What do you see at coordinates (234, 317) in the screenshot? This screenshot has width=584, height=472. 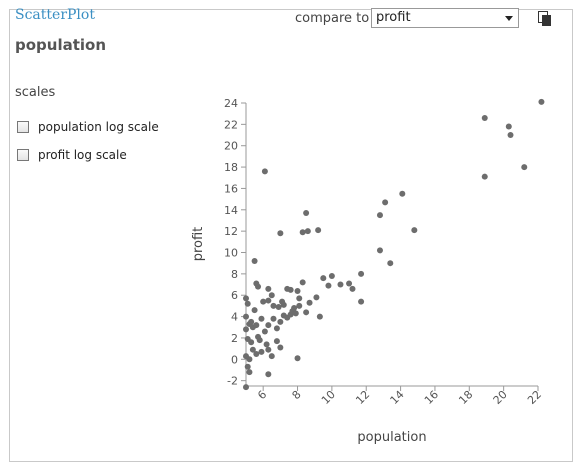 I see `y-tick-label: 4` at bounding box center [234, 317].